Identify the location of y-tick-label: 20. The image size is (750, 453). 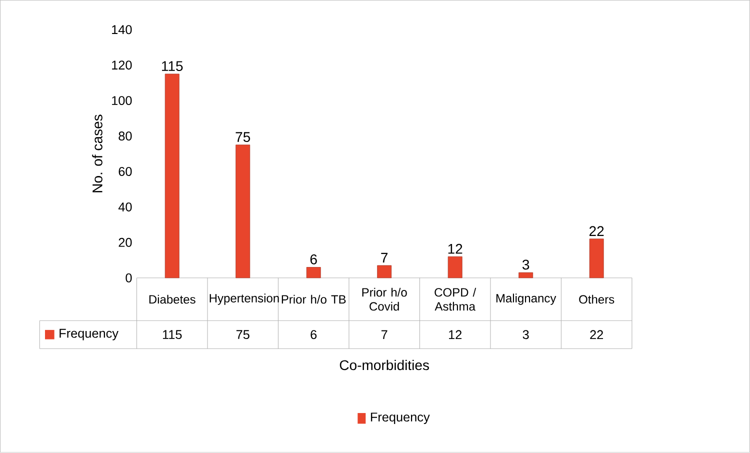
(125, 243).